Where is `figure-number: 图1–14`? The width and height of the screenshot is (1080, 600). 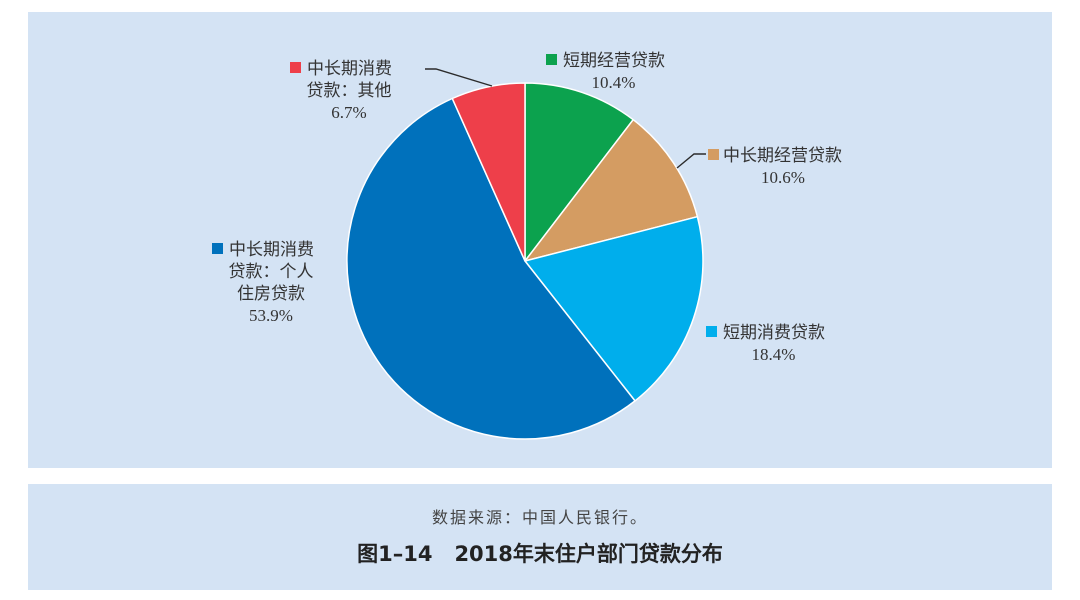 figure-number: 图1–14 is located at coordinates (395, 554).